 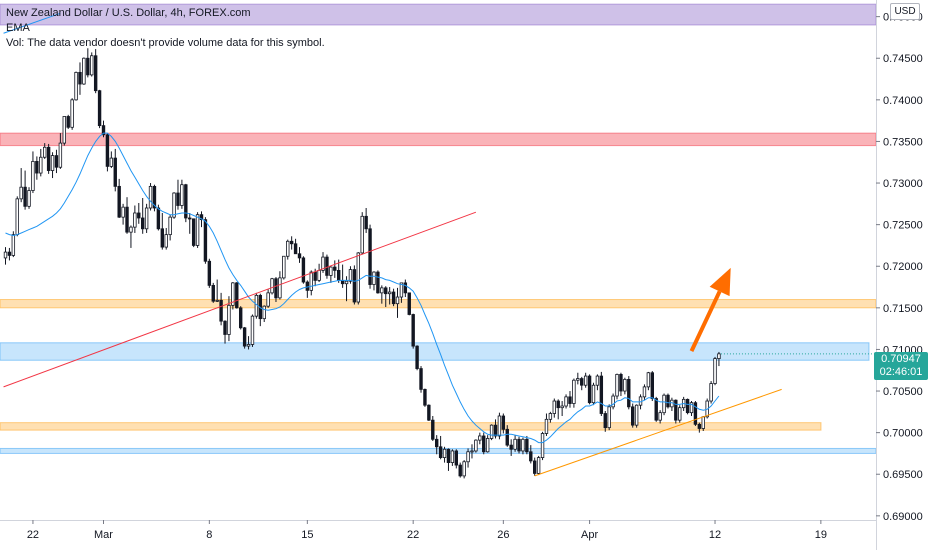 I want to click on ema-label: EMA, so click(x=18, y=28).